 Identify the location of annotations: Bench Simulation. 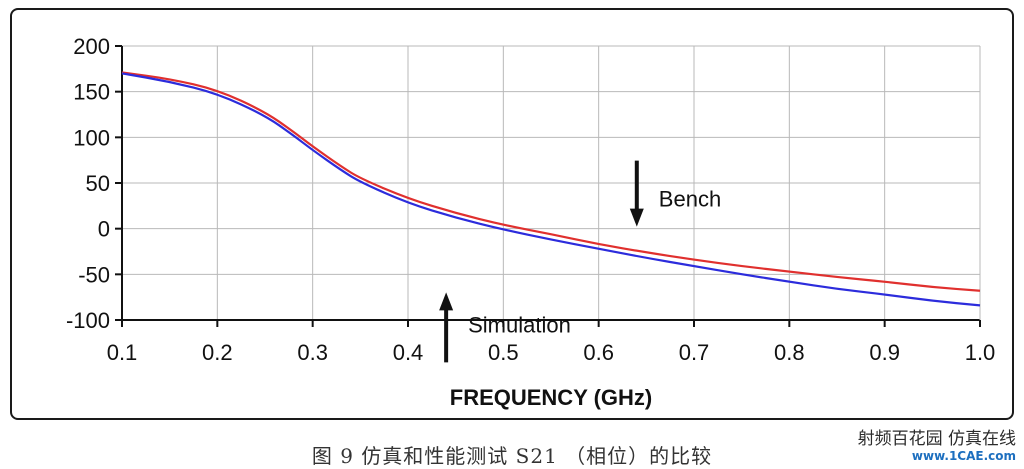
(580, 261).